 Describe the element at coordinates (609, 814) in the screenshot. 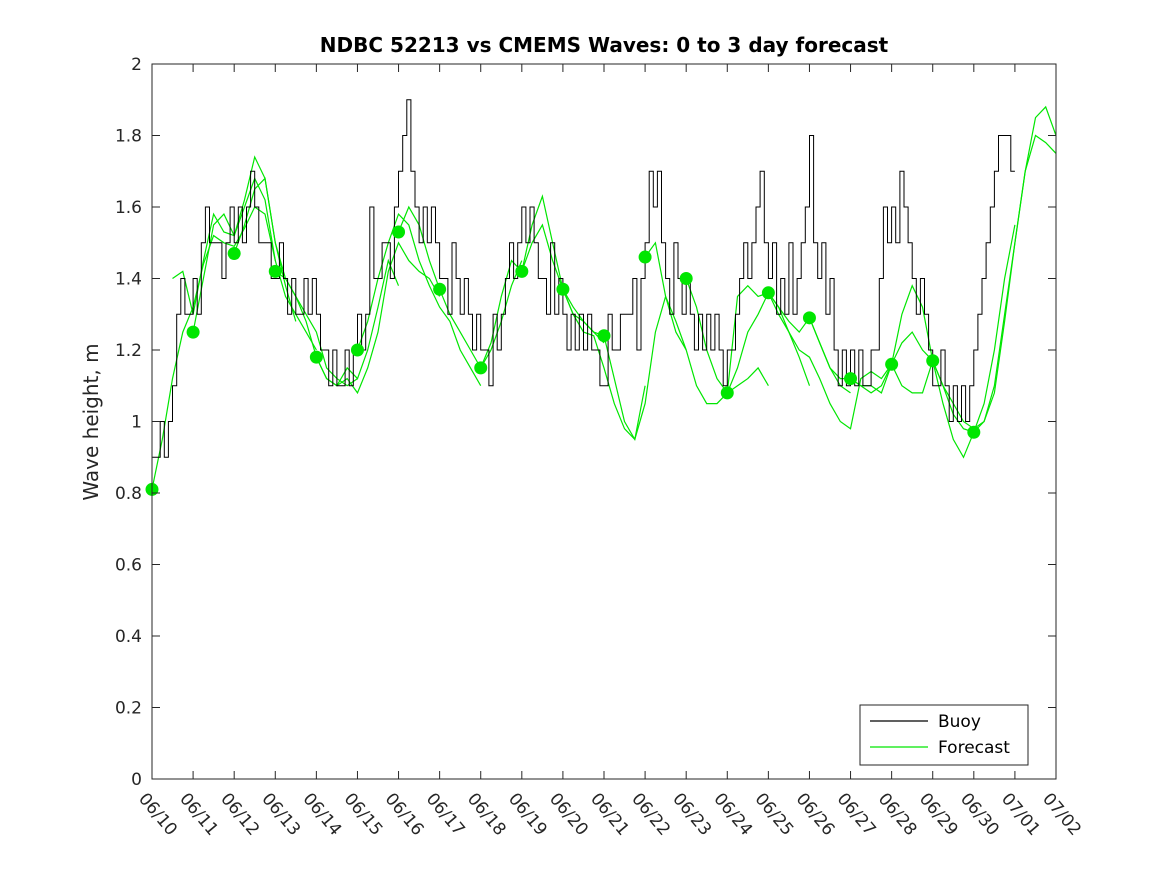

I see `x-tick-label: 06/21` at that location.